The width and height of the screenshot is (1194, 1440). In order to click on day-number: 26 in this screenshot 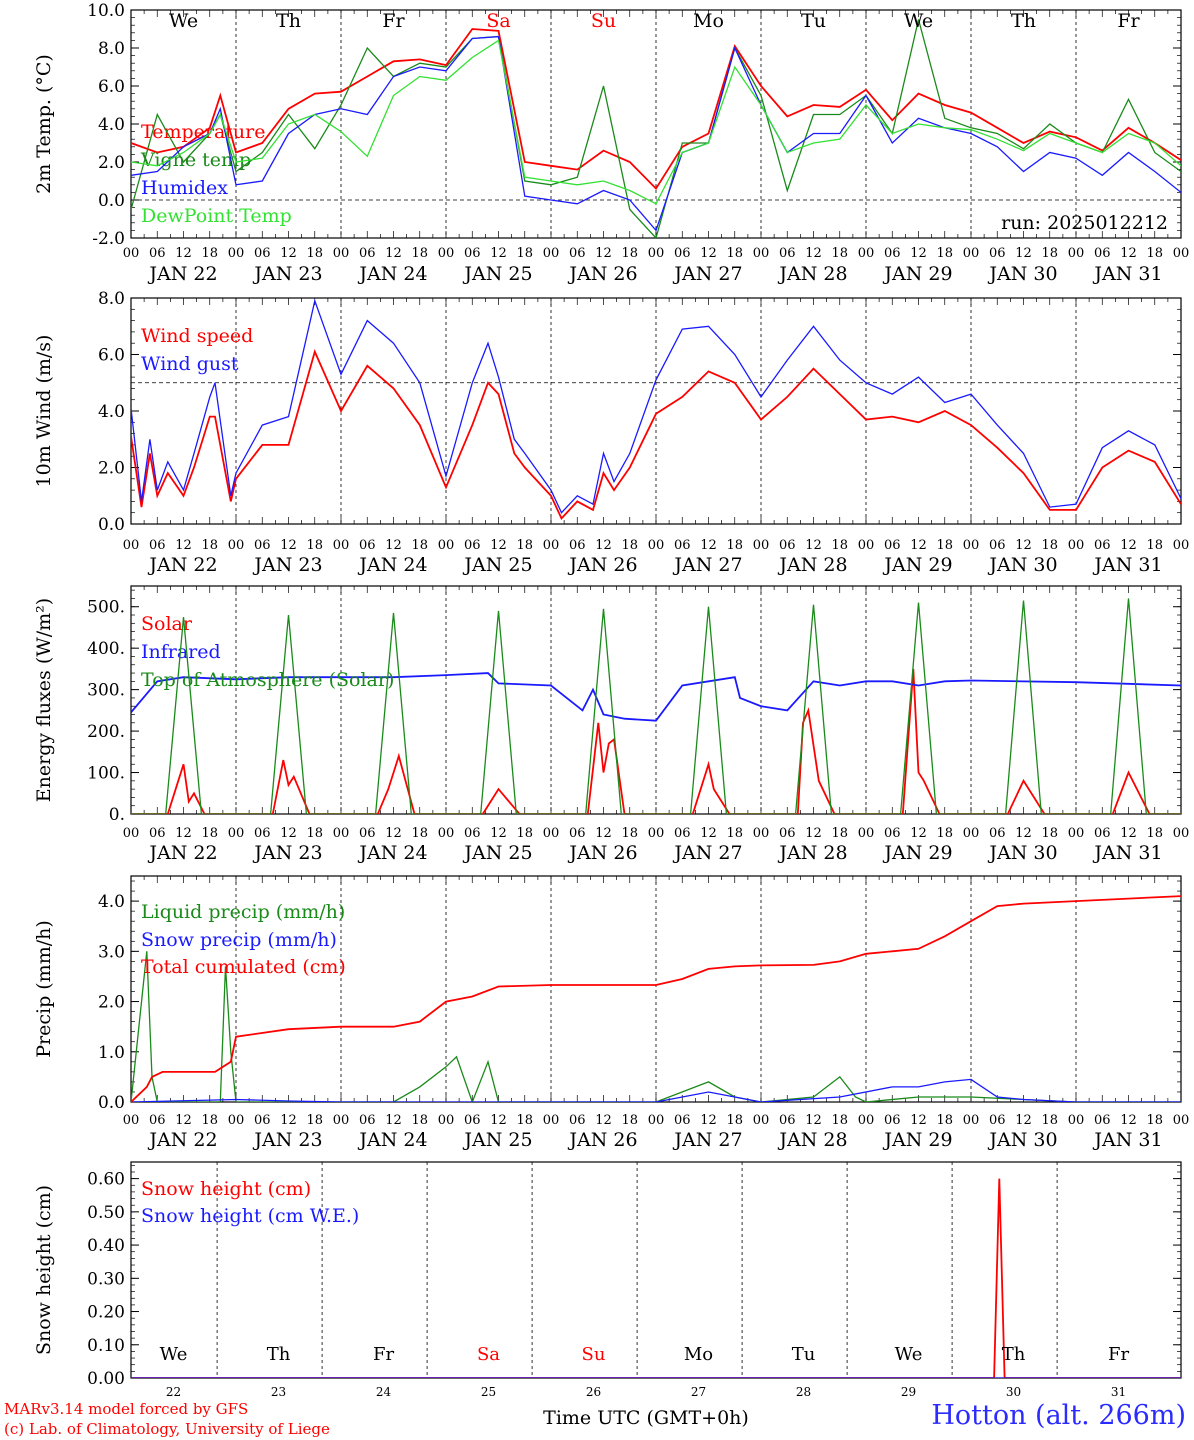, I will do `click(593, 1392)`.